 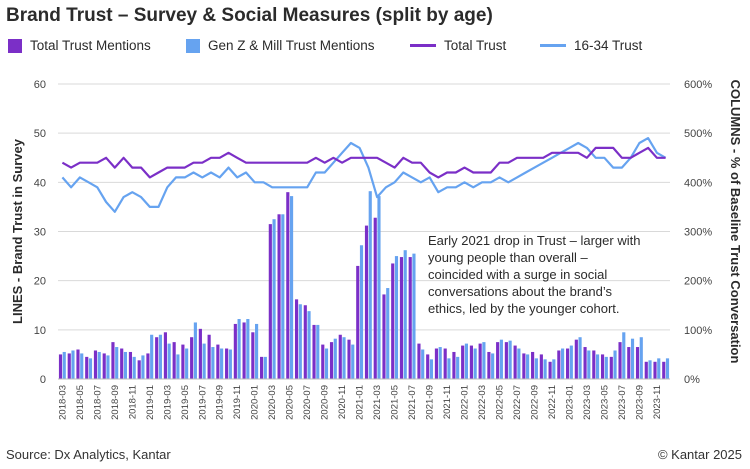 What do you see at coordinates (115, 402) in the screenshot?
I see `x-tick-label: 2018-09` at bounding box center [115, 402].